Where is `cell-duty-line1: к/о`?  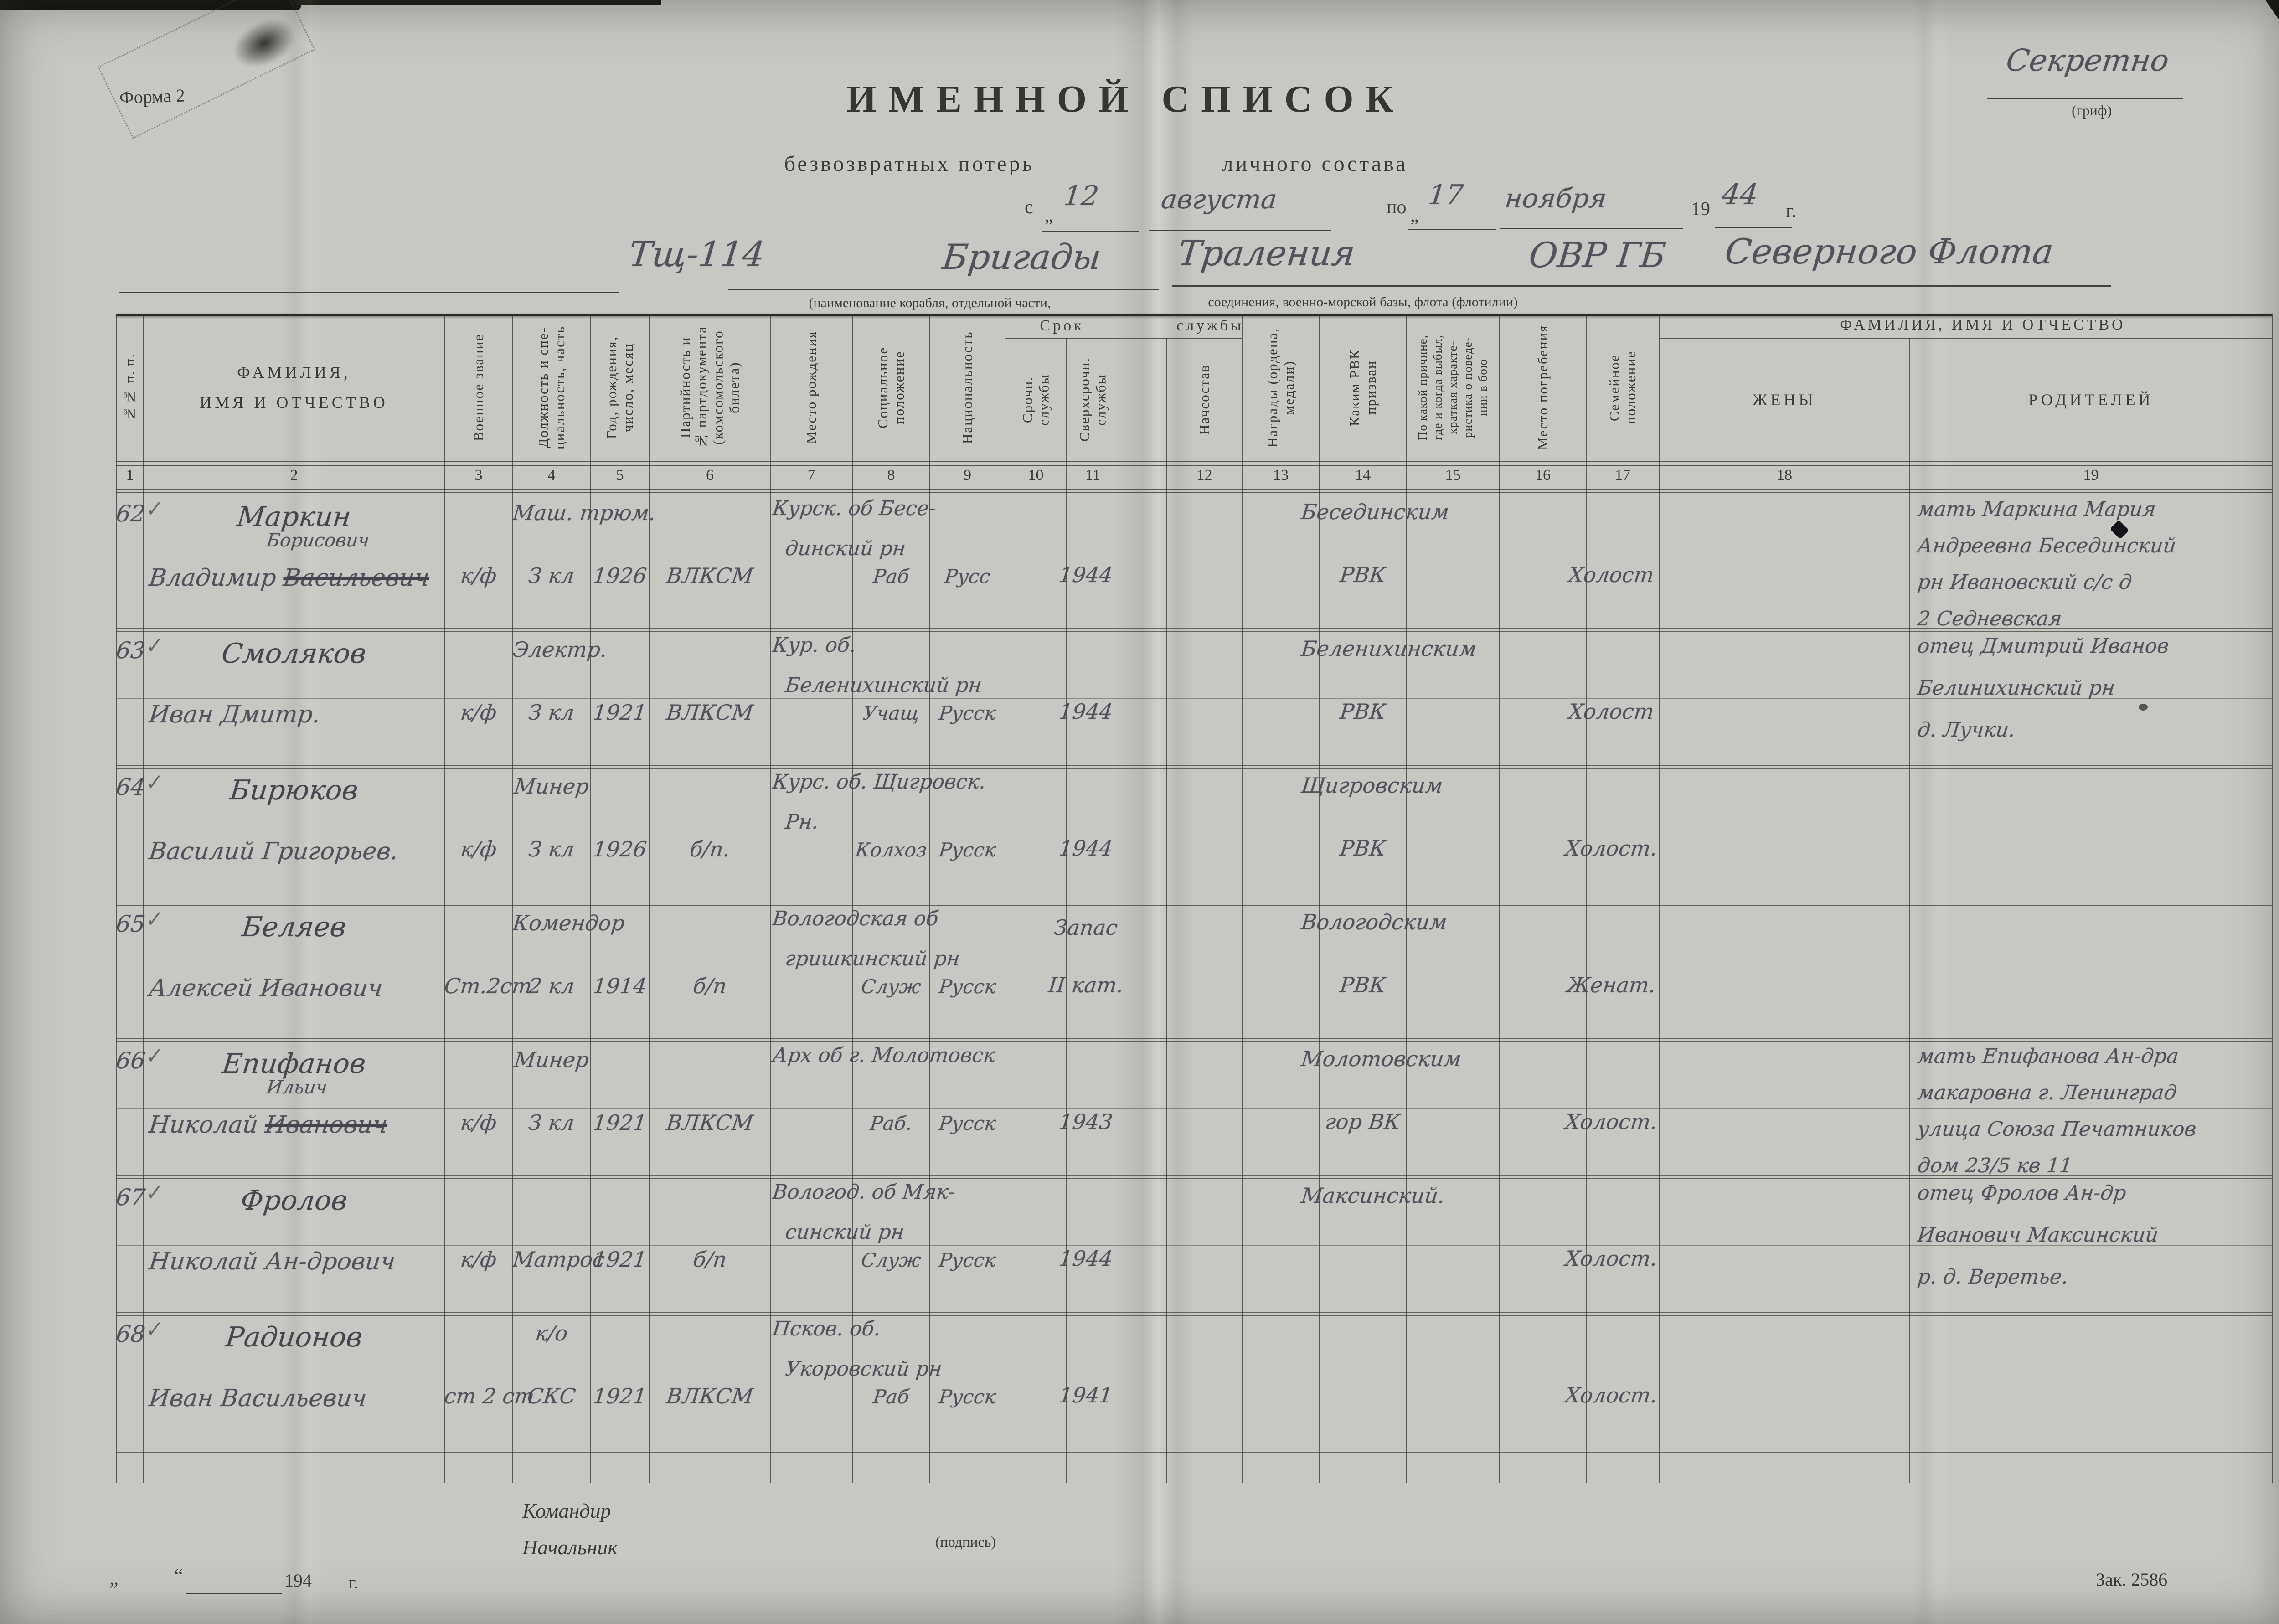 cell-duty-line1: к/о is located at coordinates (551, 1333).